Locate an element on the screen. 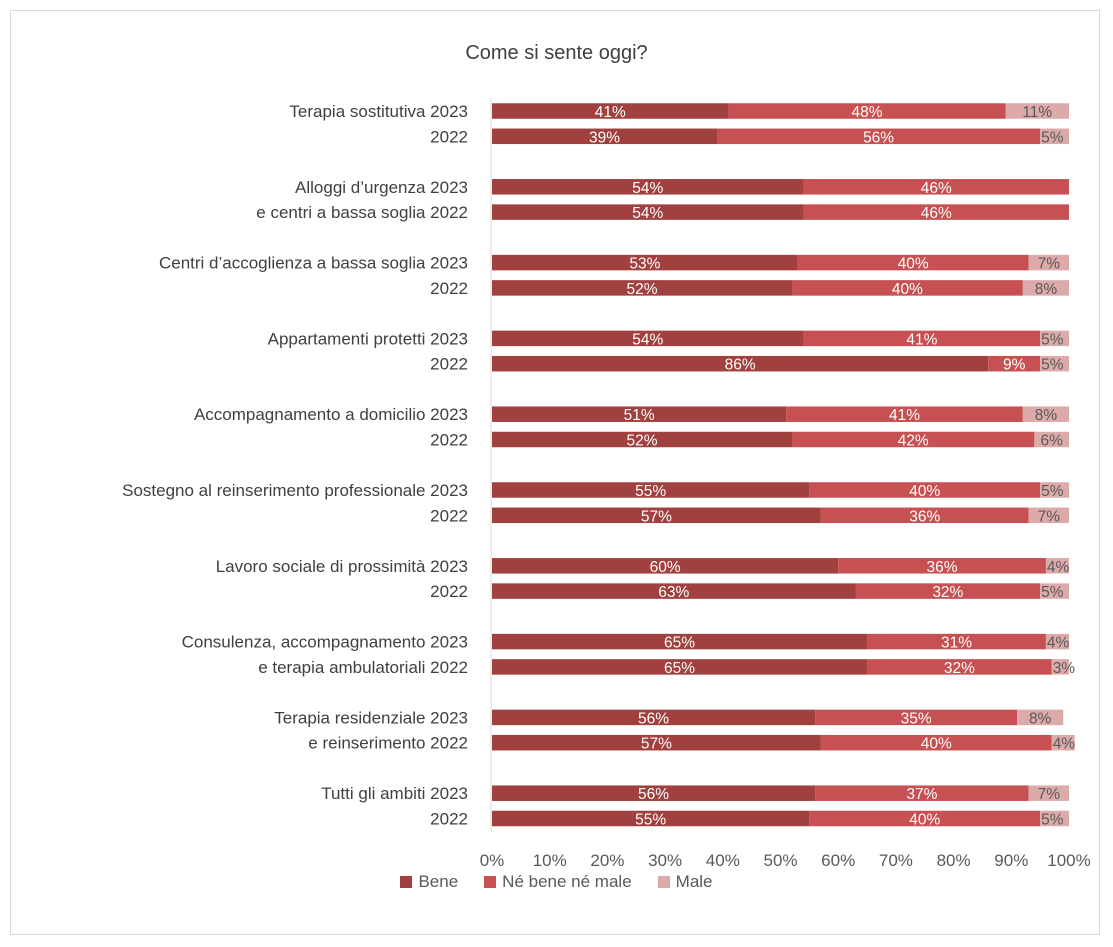  legend-label: Male is located at coordinates (694, 881).